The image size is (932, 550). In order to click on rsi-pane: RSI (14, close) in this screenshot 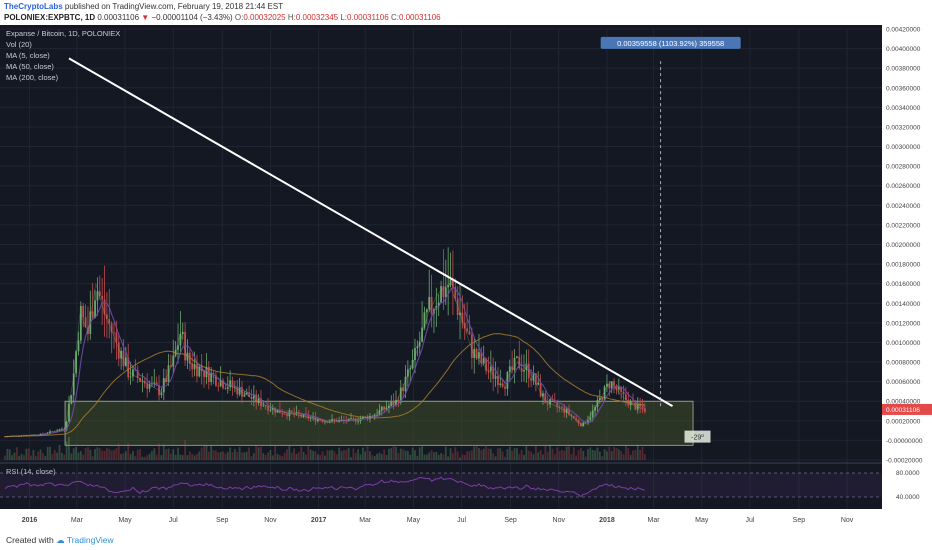, I will do `click(441, 482)`.